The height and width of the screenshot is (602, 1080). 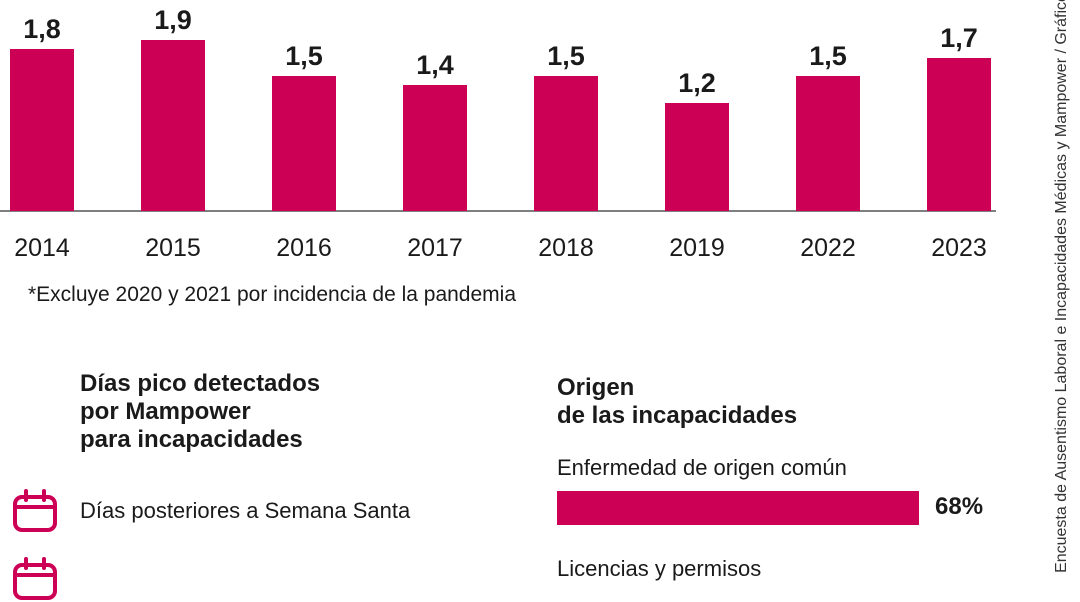 I want to click on x-tick-label: 2018, so click(x=566, y=248).